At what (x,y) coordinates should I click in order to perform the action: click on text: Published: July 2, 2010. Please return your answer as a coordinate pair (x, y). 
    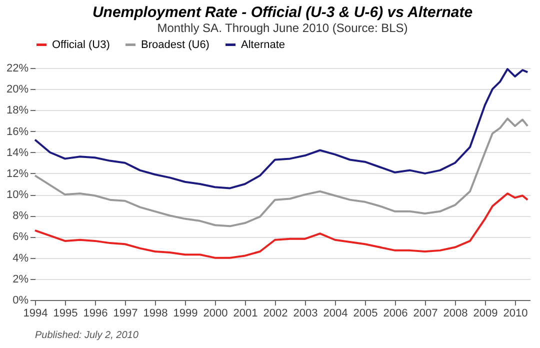
    Looking at the image, I should click on (87, 335).